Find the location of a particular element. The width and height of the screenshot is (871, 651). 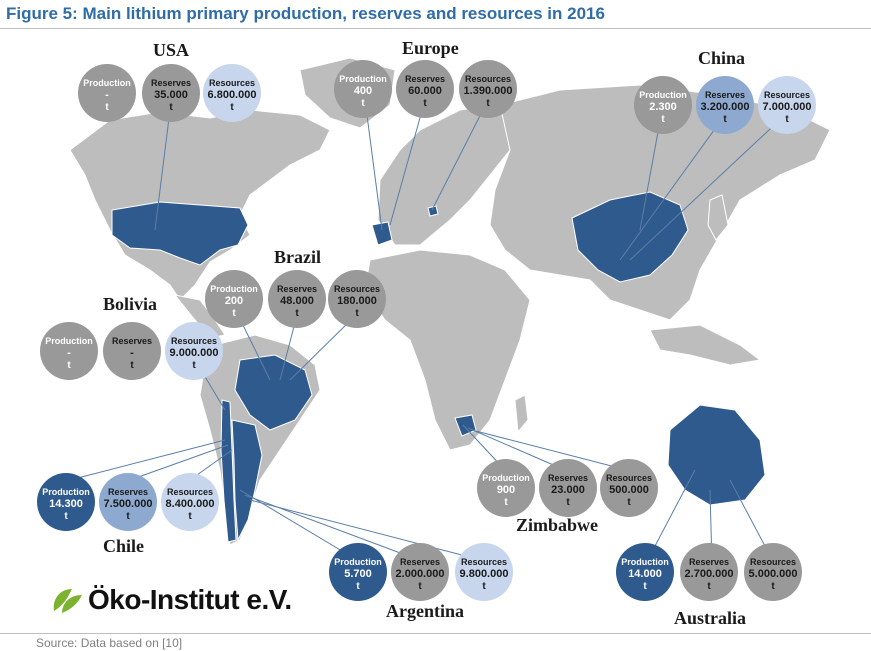

central-america-landmass is located at coordinates (199, 316).